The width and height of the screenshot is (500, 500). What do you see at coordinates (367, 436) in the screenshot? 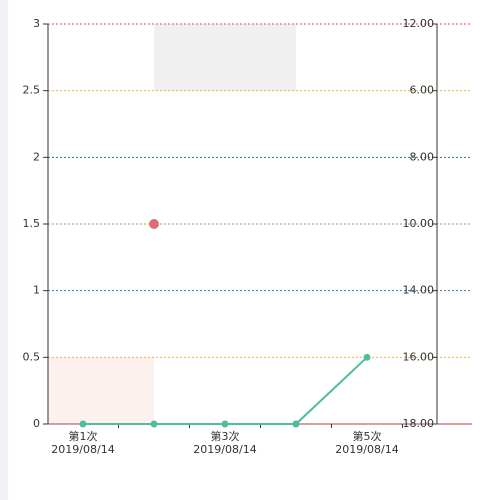
I see `x-tick-label: 第5次` at bounding box center [367, 436].